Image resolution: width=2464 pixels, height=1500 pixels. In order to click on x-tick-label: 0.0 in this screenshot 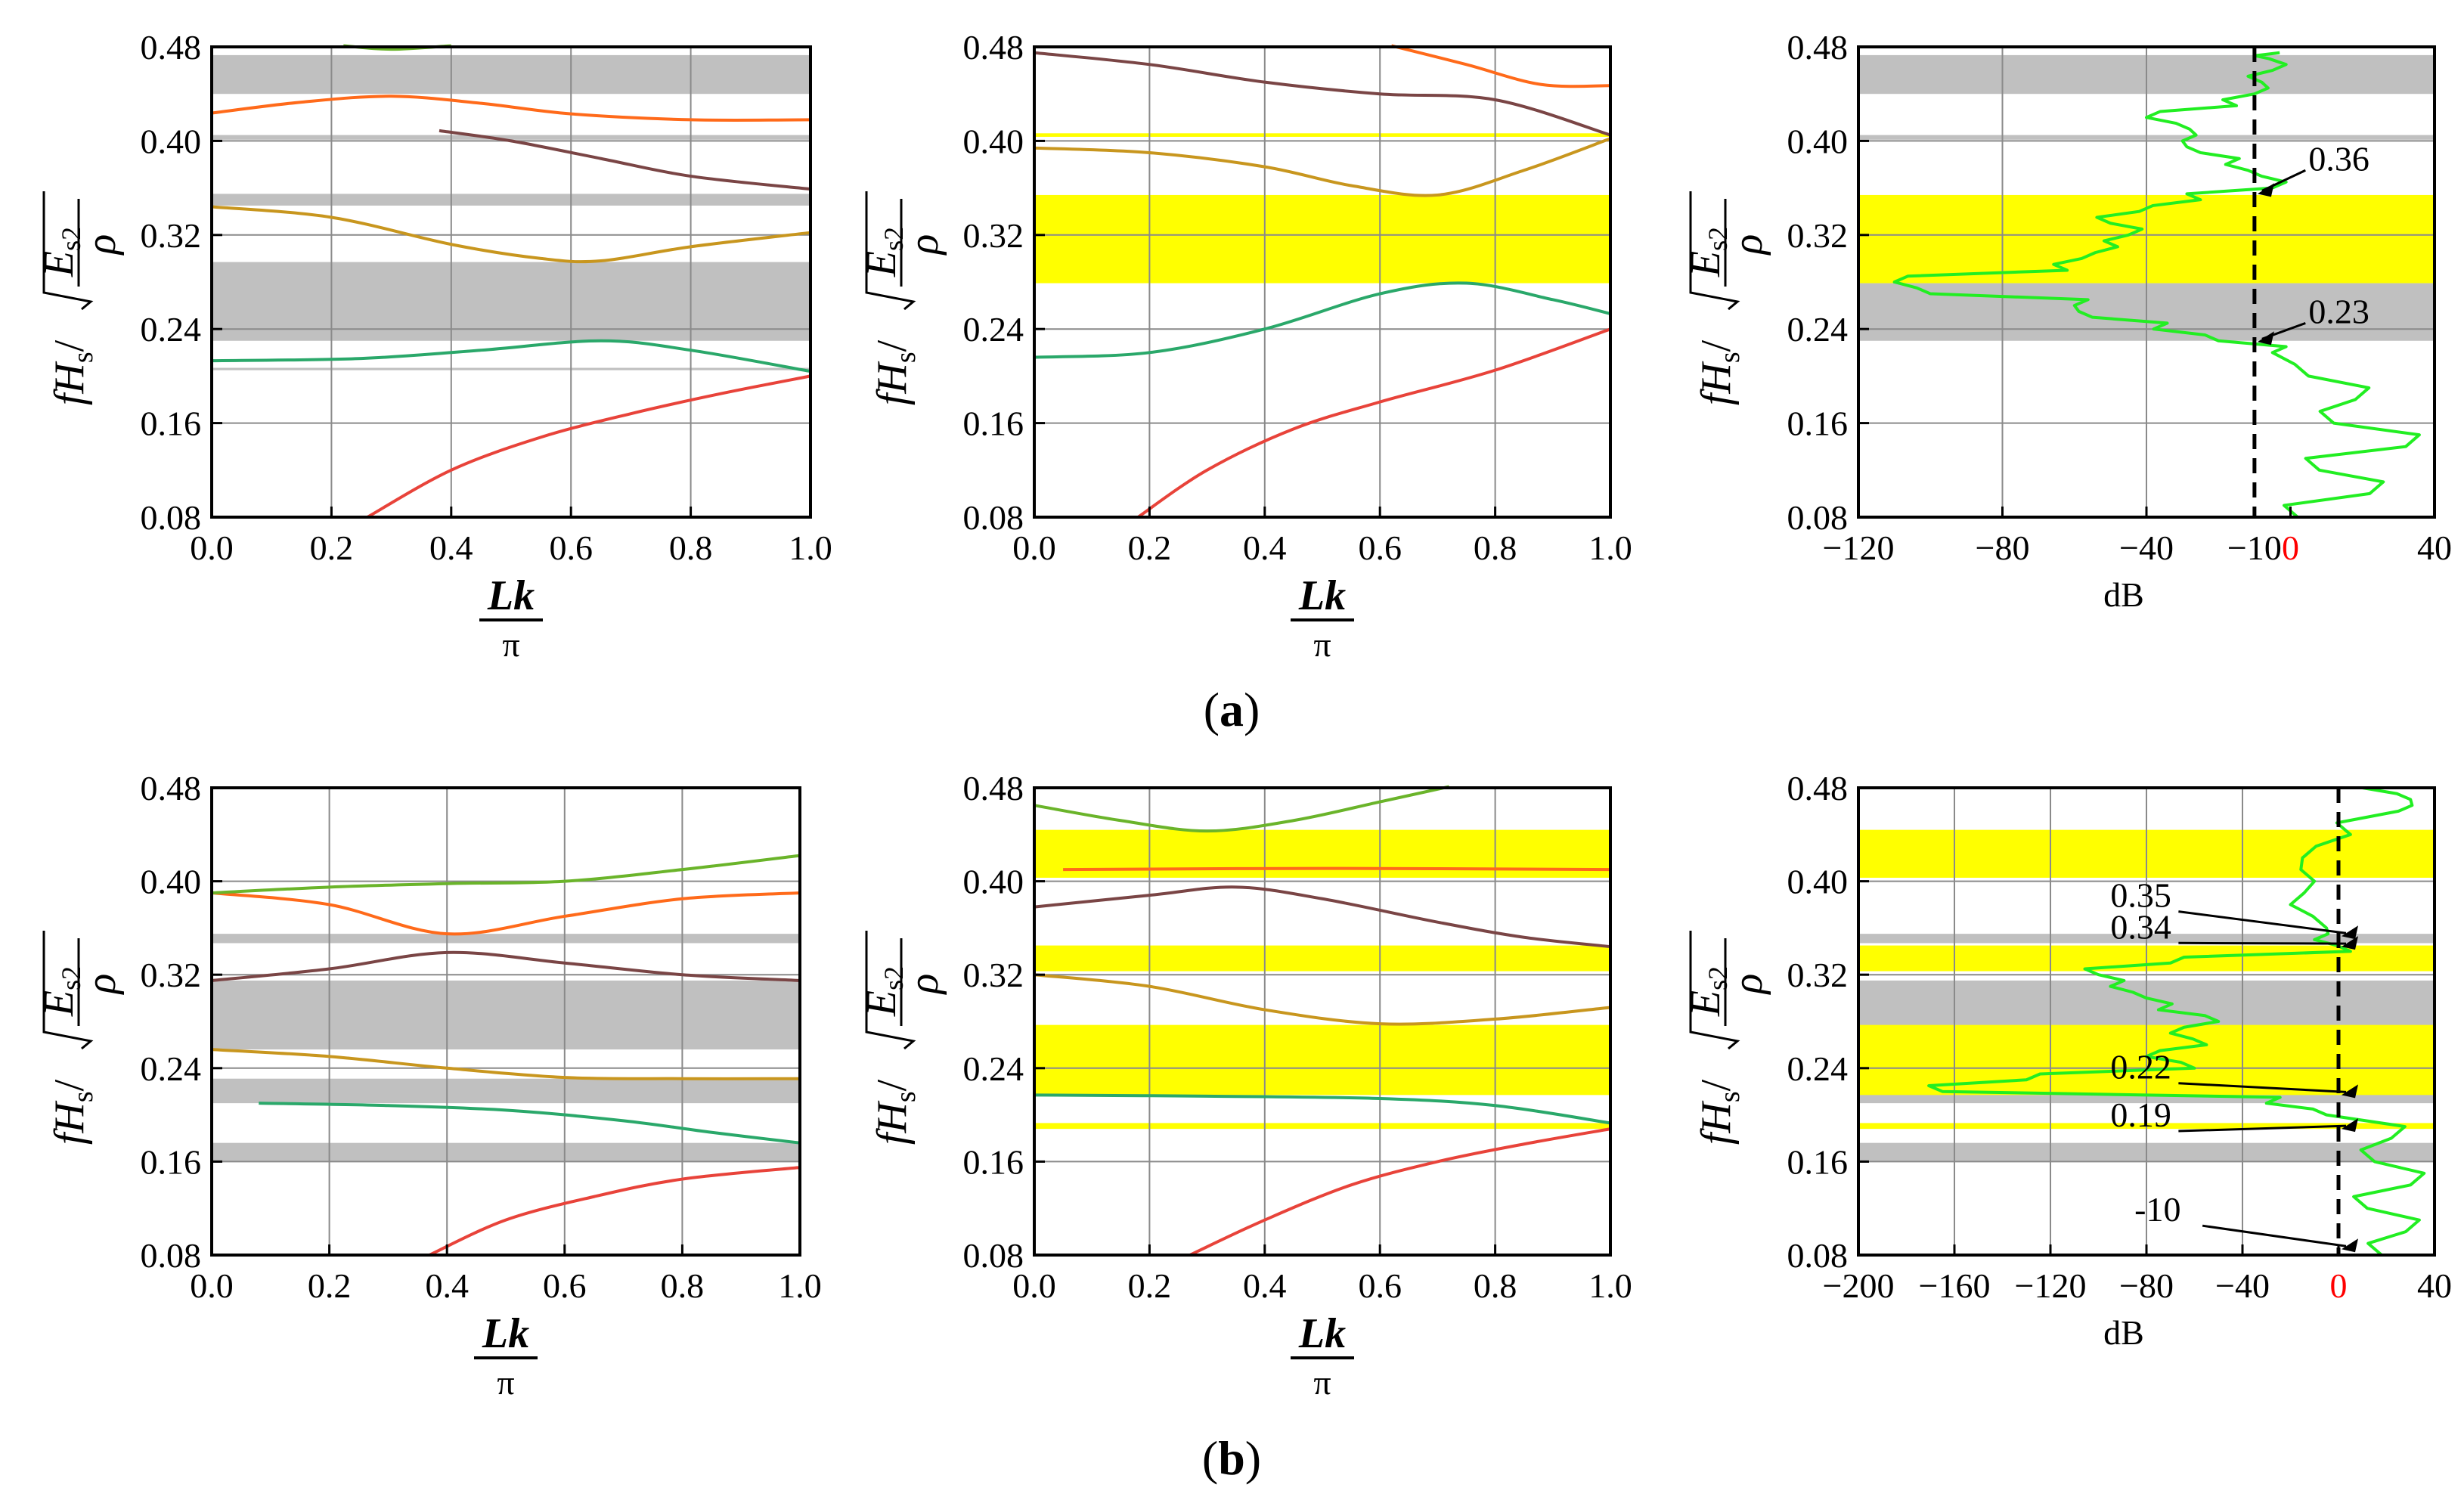, I will do `click(212, 1285)`.